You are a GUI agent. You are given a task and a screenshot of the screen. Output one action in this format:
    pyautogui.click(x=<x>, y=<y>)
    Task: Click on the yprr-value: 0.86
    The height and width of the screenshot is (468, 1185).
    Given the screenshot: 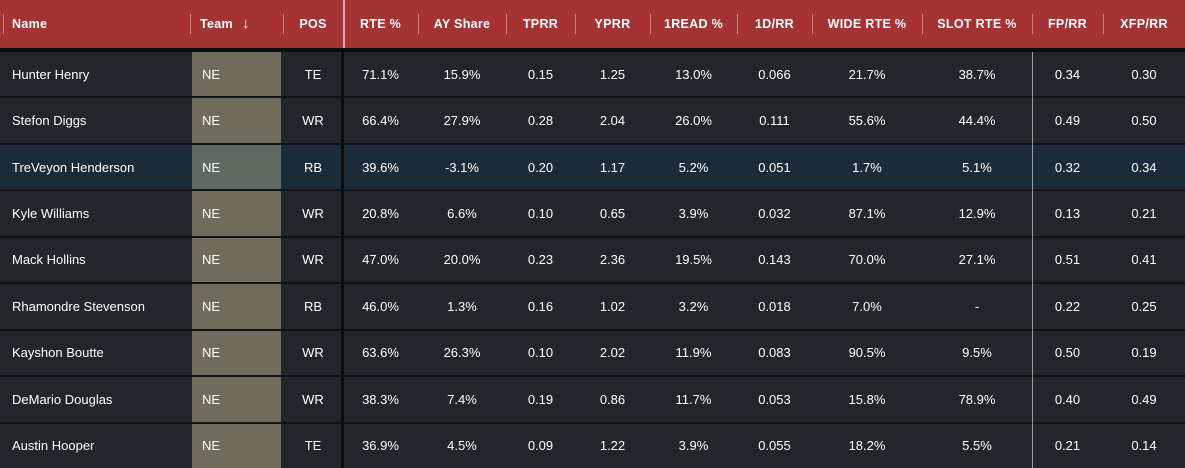 What is the action you would take?
    pyautogui.click(x=612, y=399)
    